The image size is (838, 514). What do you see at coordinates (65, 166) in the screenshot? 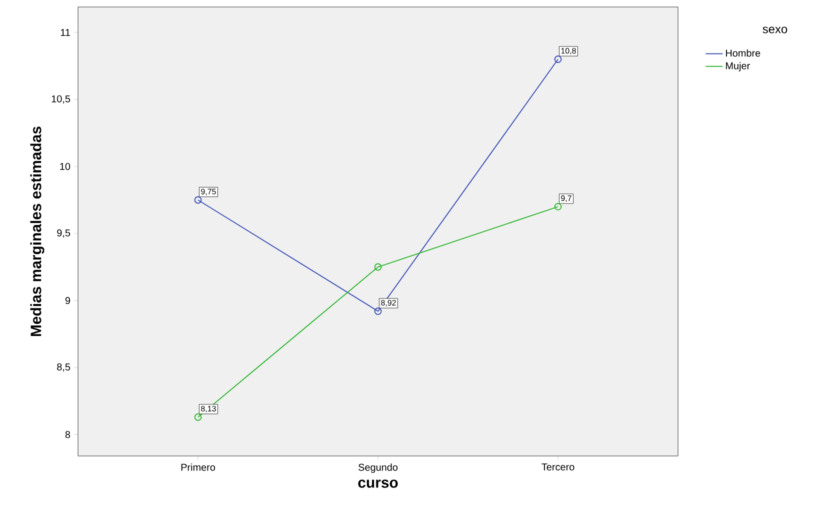
I see `y-tick-label: 10` at bounding box center [65, 166].